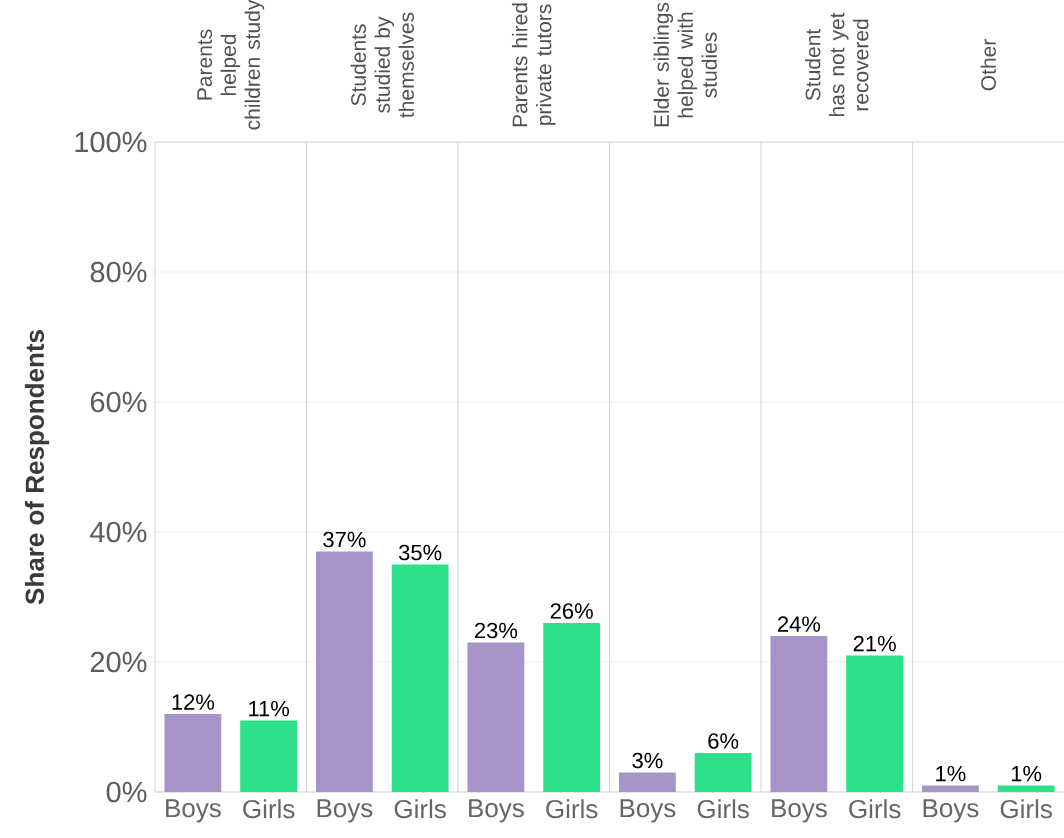 This screenshot has width=1064, height=838. Describe the element at coordinates (269, 708) in the screenshot. I see `data-label: 11%` at that location.